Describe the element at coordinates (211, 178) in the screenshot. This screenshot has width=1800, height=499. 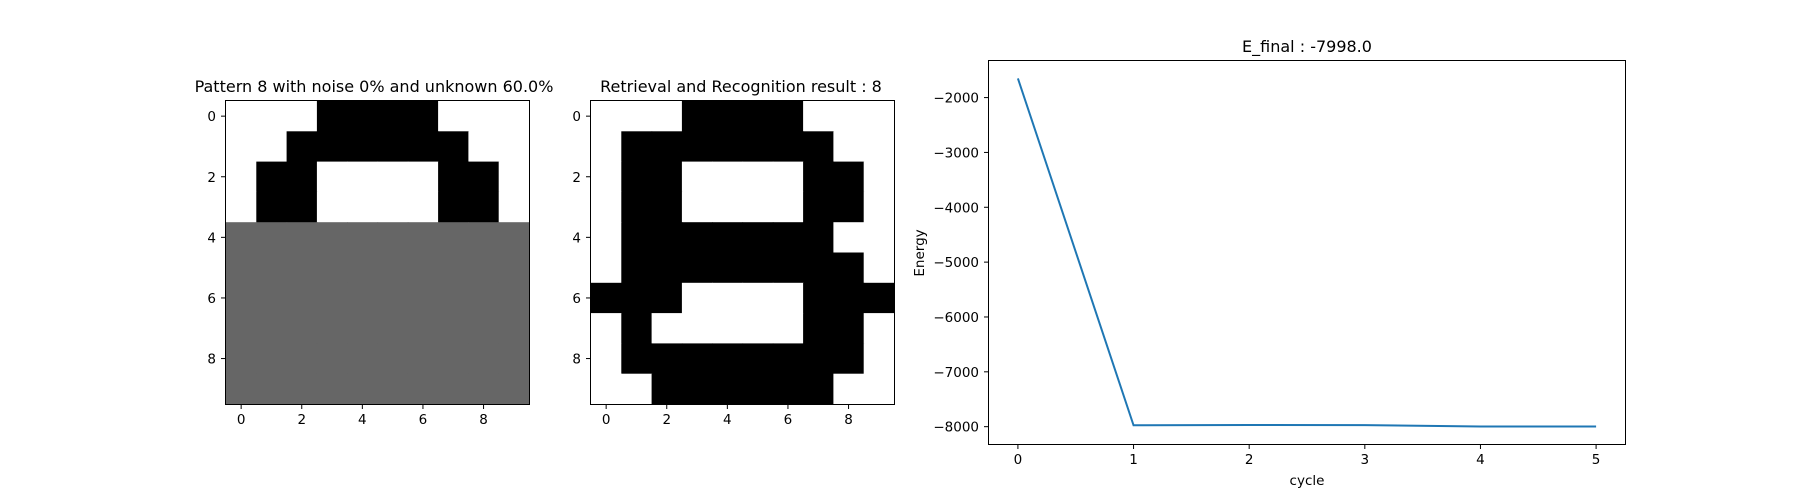
I see `input-pattern-y-tick-label: 2` at that location.